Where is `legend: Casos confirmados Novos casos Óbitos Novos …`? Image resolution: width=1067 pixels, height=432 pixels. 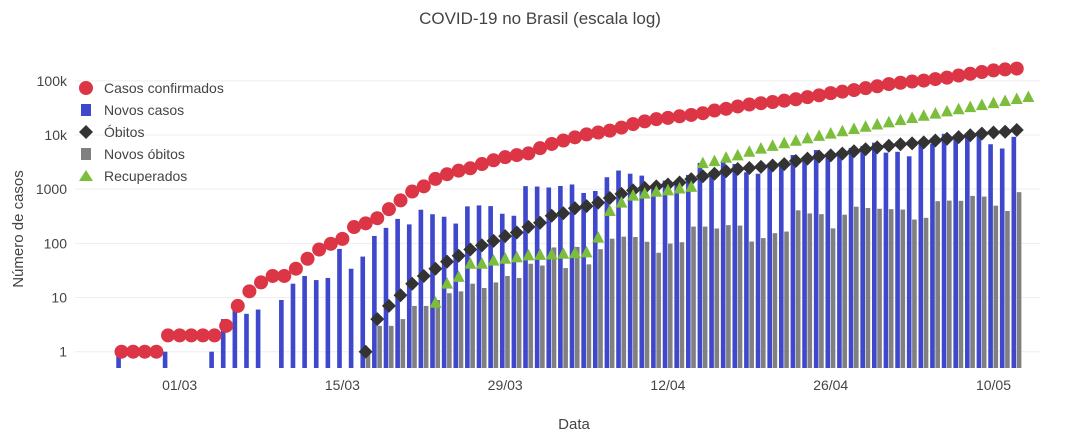 legend: Casos confirmados Novos casos Óbitos Novos … is located at coordinates (151, 132).